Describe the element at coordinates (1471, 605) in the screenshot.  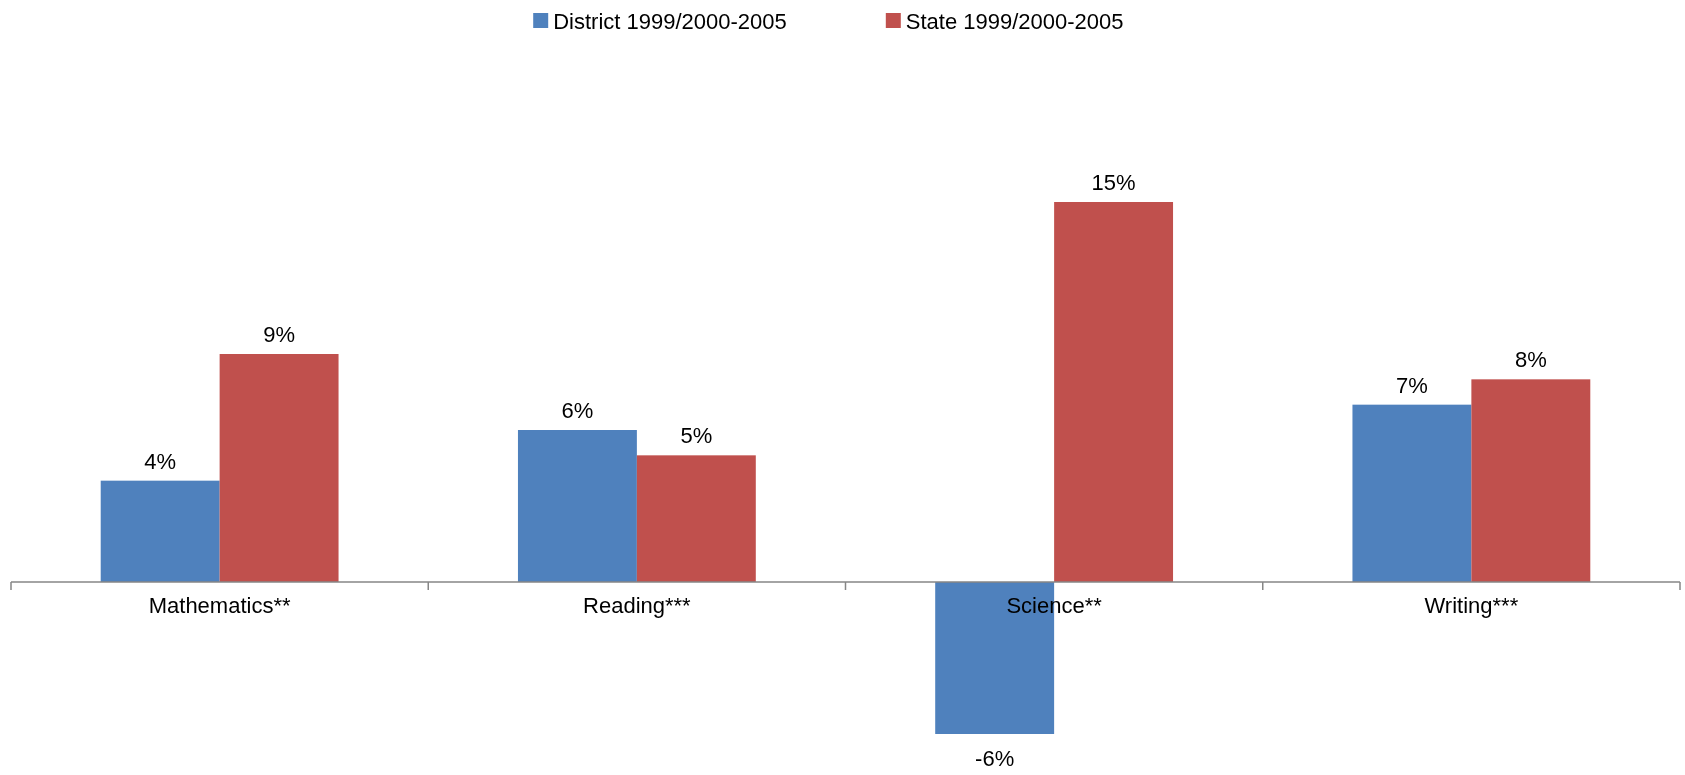
I see `x-tick-label: Writing***` at that location.